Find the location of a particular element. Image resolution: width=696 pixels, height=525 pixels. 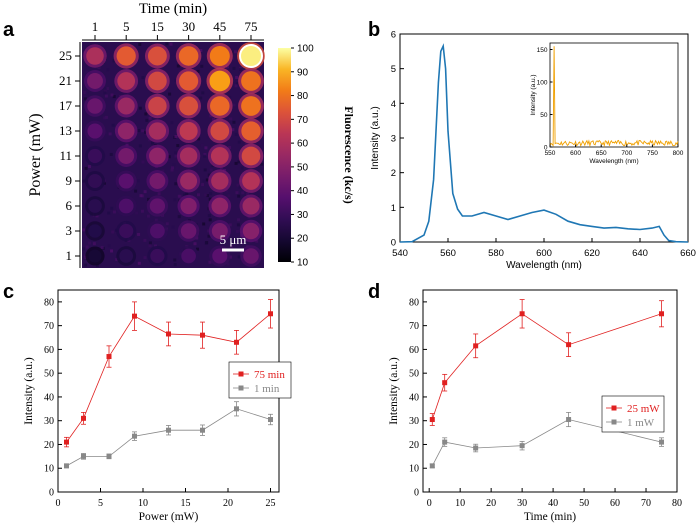

spot-r25-t5 is located at coordinates (126, 56).